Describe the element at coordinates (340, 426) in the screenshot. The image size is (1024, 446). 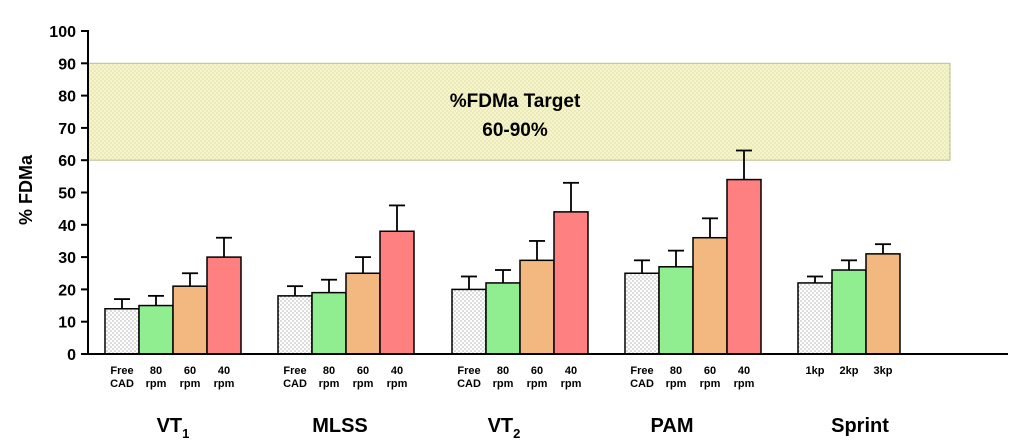
I see `group-label: MLSS` at that location.